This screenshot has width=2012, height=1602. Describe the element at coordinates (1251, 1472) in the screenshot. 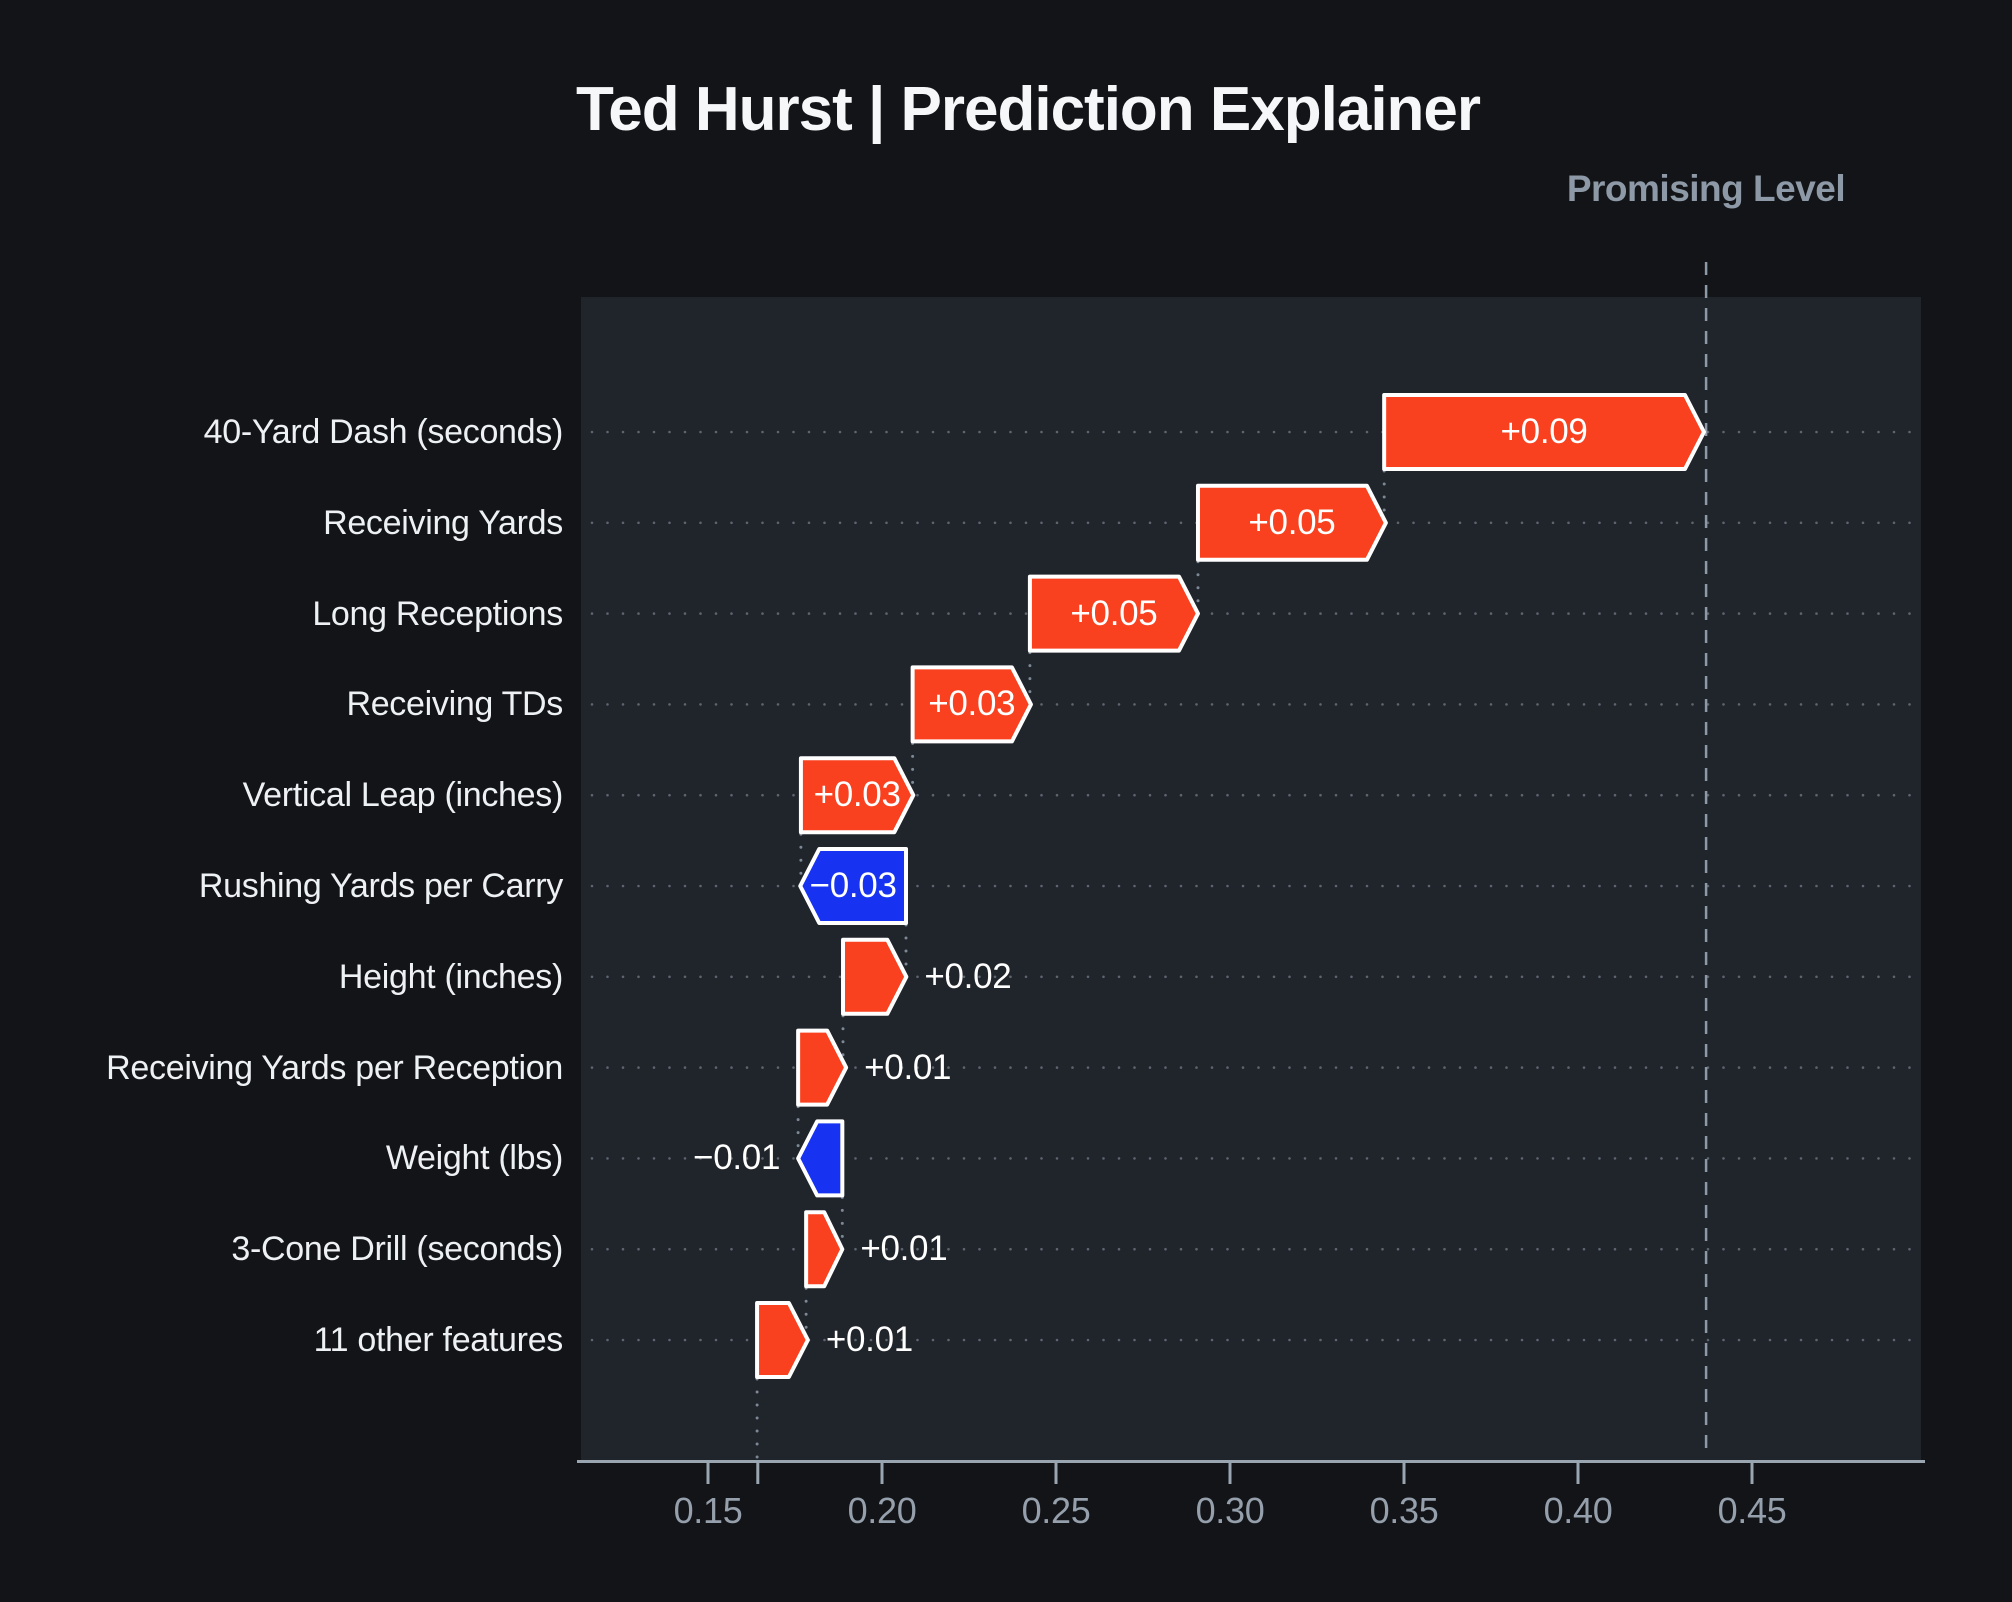

I see `x-axis` at that location.